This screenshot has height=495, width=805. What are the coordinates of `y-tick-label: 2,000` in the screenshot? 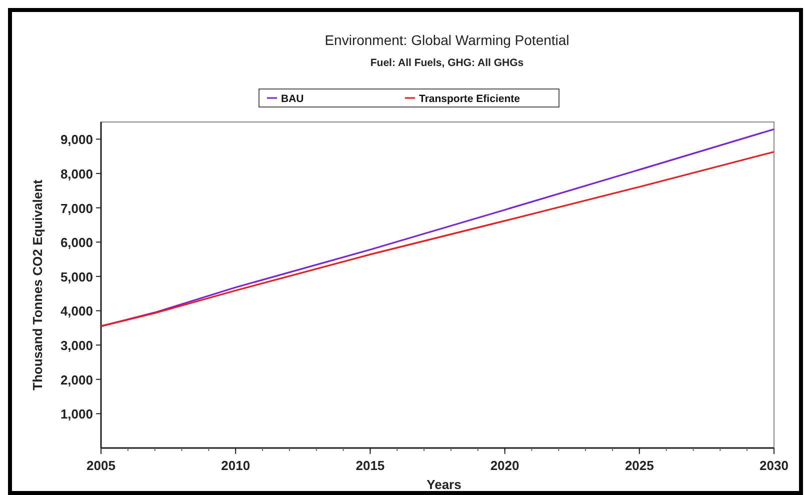 It's located at (76, 380).